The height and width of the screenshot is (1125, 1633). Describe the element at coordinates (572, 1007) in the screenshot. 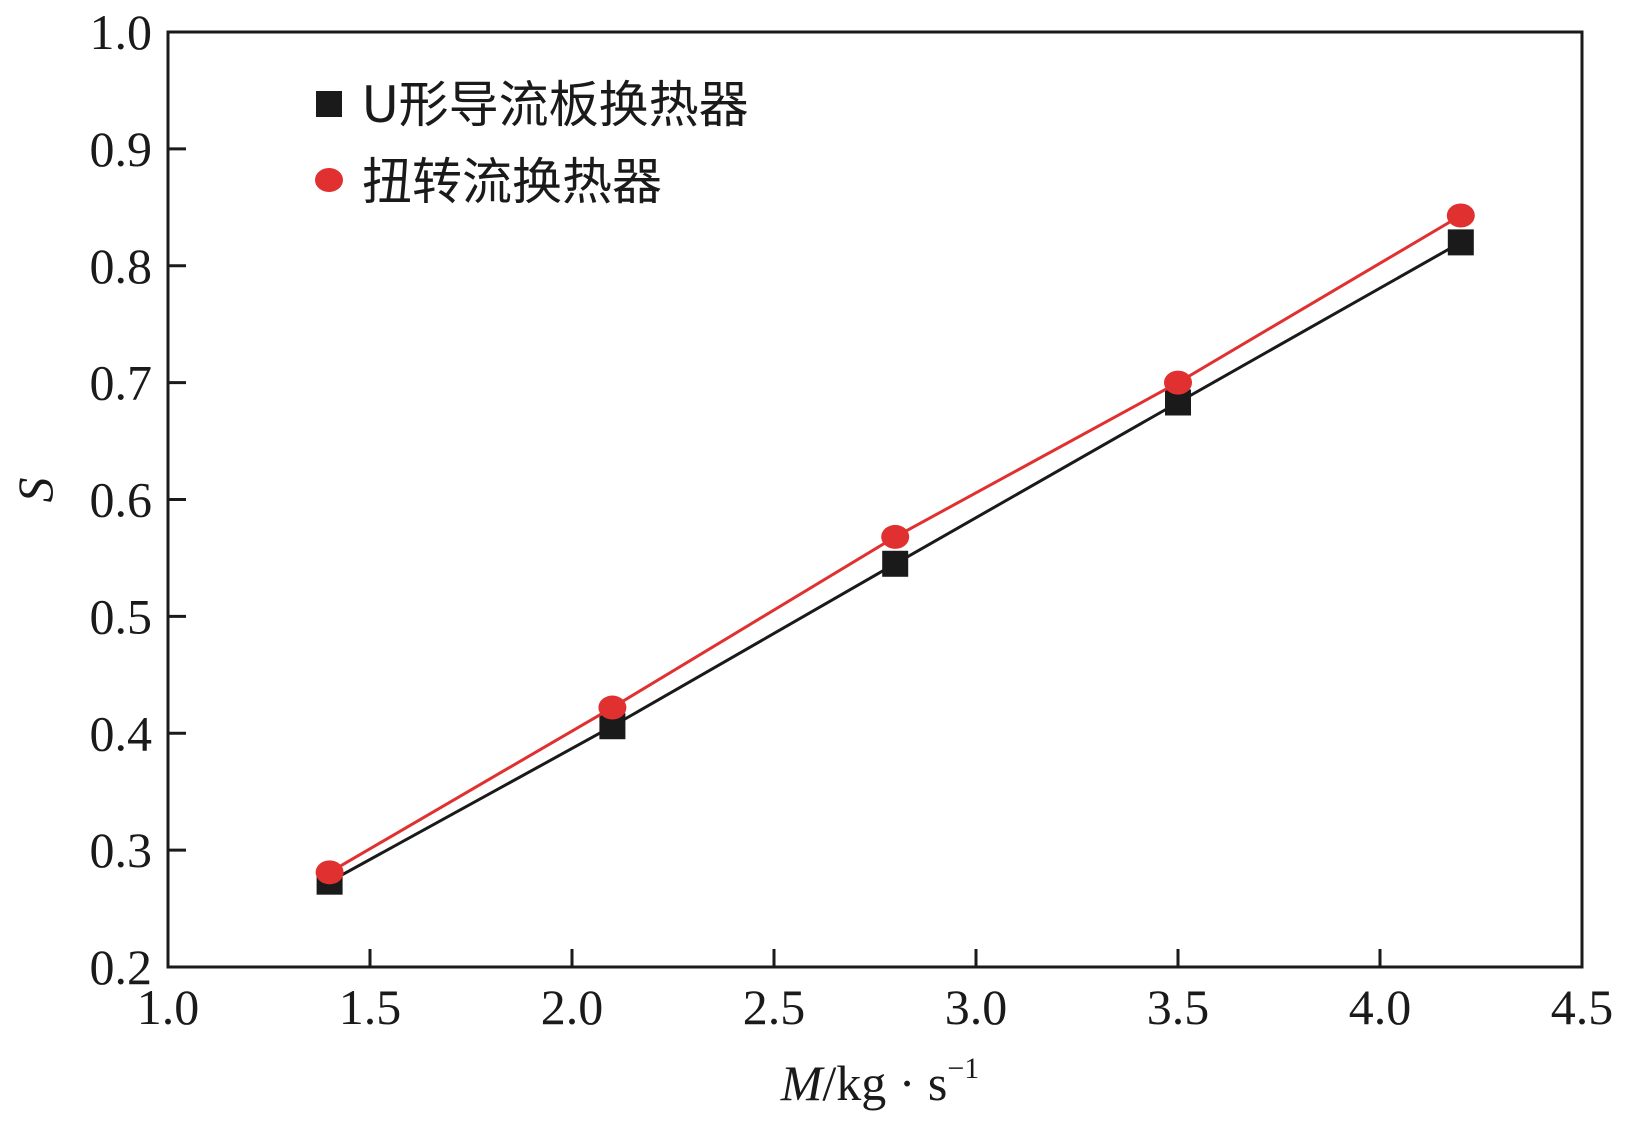

I see `x-tick-label: 2.0` at that location.